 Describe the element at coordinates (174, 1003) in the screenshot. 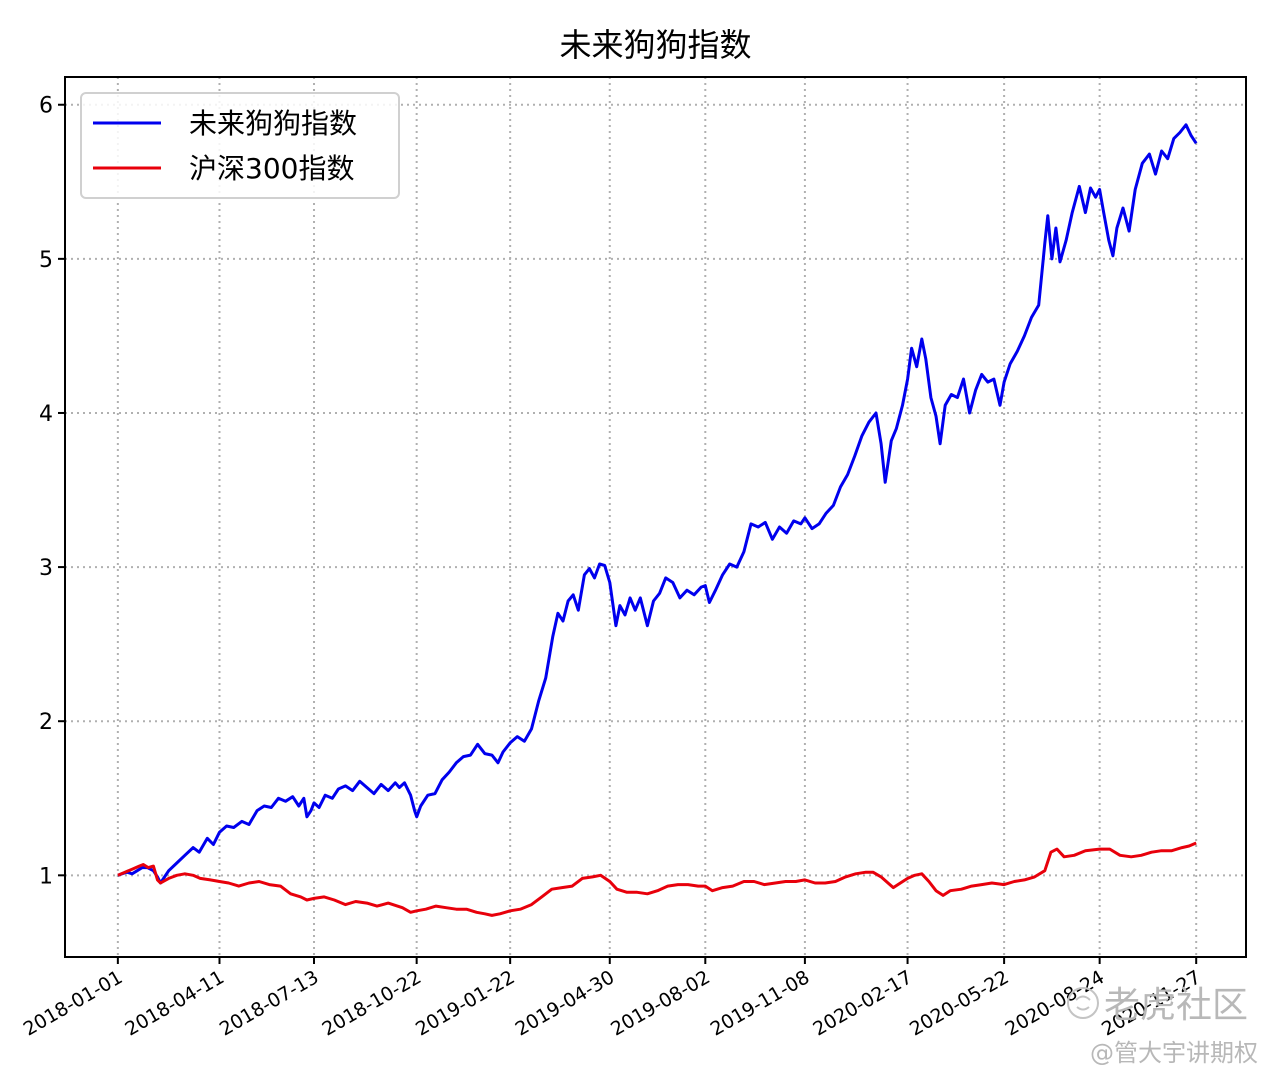

I see `x-tick-label: 2018-04-11` at that location.